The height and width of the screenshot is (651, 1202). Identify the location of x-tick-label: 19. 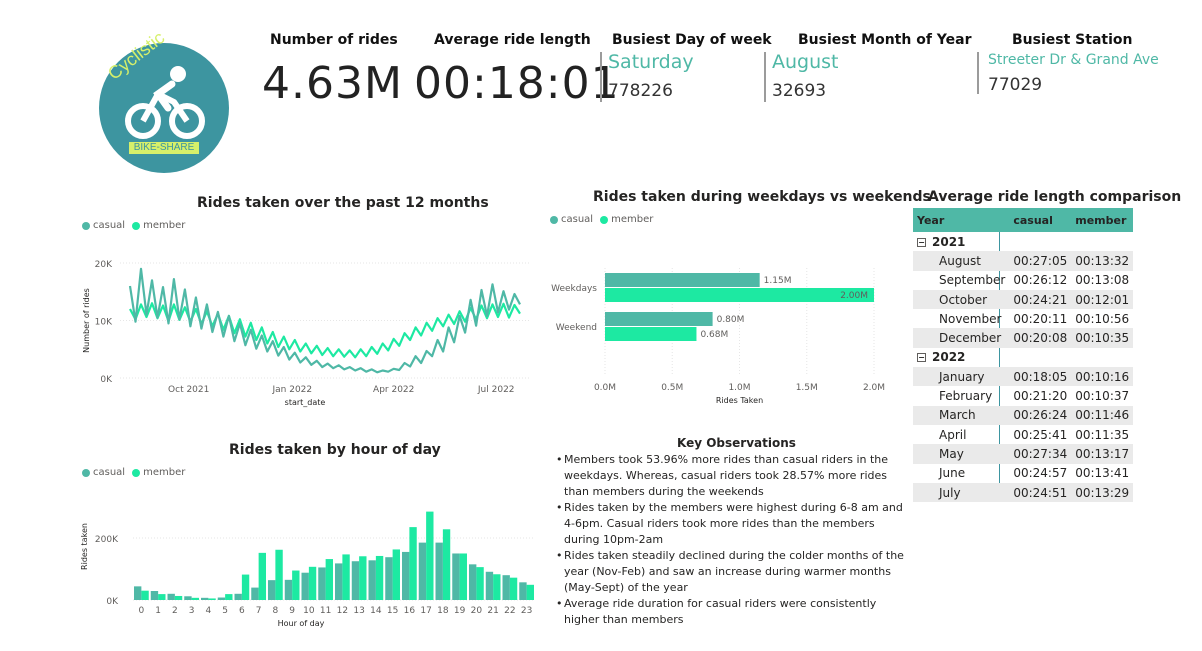
(460, 611).